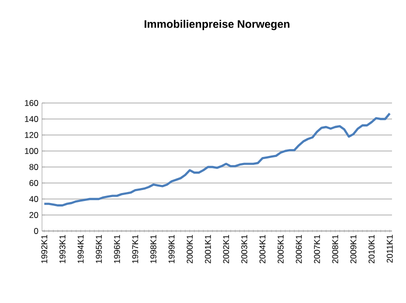  What do you see at coordinates (62, 249) in the screenshot?
I see `x-tick-label: 1993K1` at bounding box center [62, 249].